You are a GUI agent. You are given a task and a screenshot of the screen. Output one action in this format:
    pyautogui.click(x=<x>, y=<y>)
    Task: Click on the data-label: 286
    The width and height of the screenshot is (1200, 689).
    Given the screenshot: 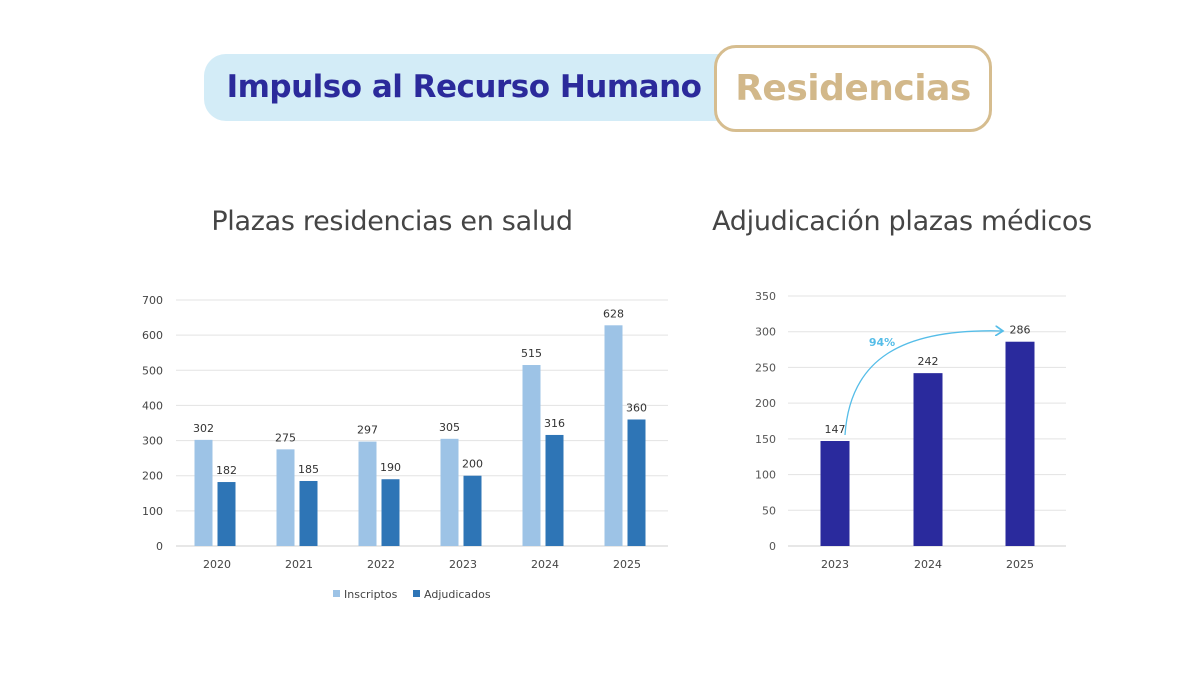 What is the action you would take?
    pyautogui.click(x=1020, y=330)
    